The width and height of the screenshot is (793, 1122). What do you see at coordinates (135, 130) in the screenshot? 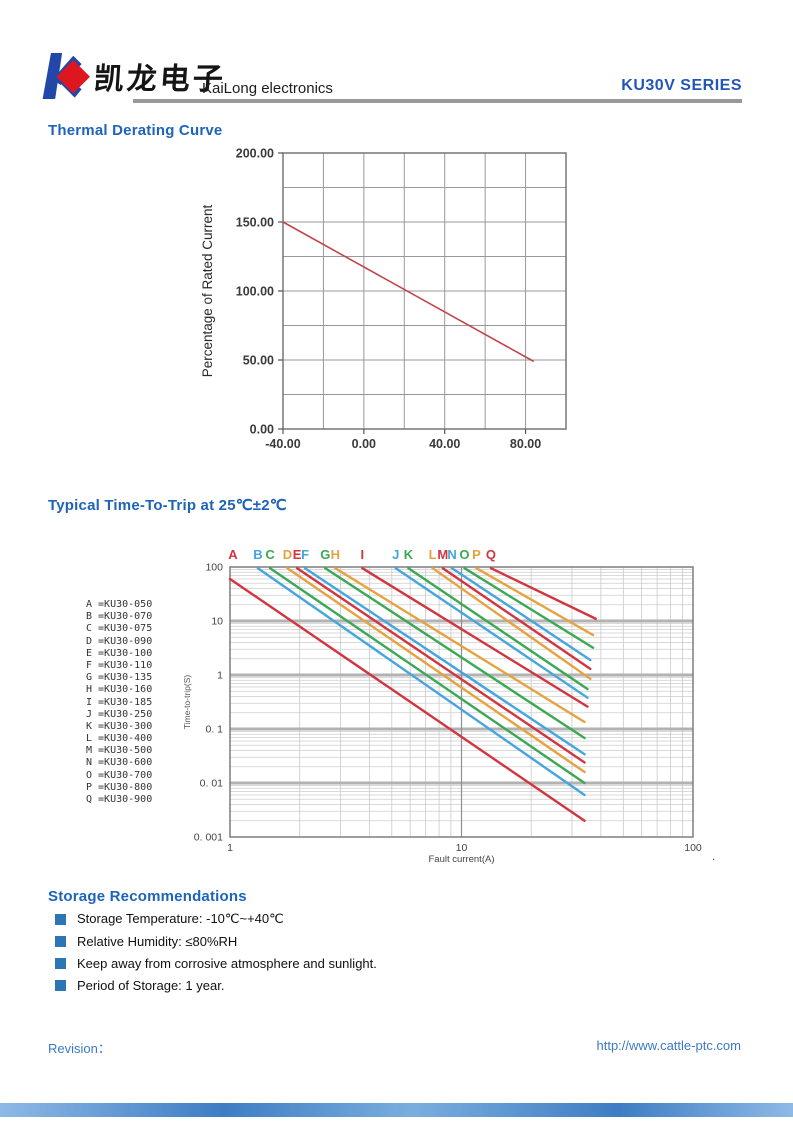
I see `derating-section-title: Thermal Derating Curve` at bounding box center [135, 130].